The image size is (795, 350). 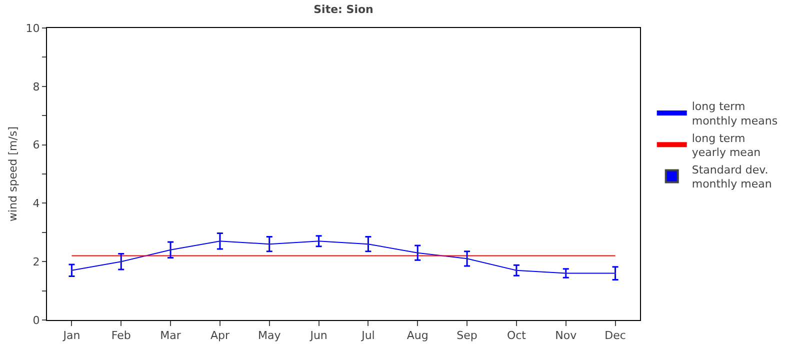 I want to click on x-tick-label: Jul, so click(x=367, y=335).